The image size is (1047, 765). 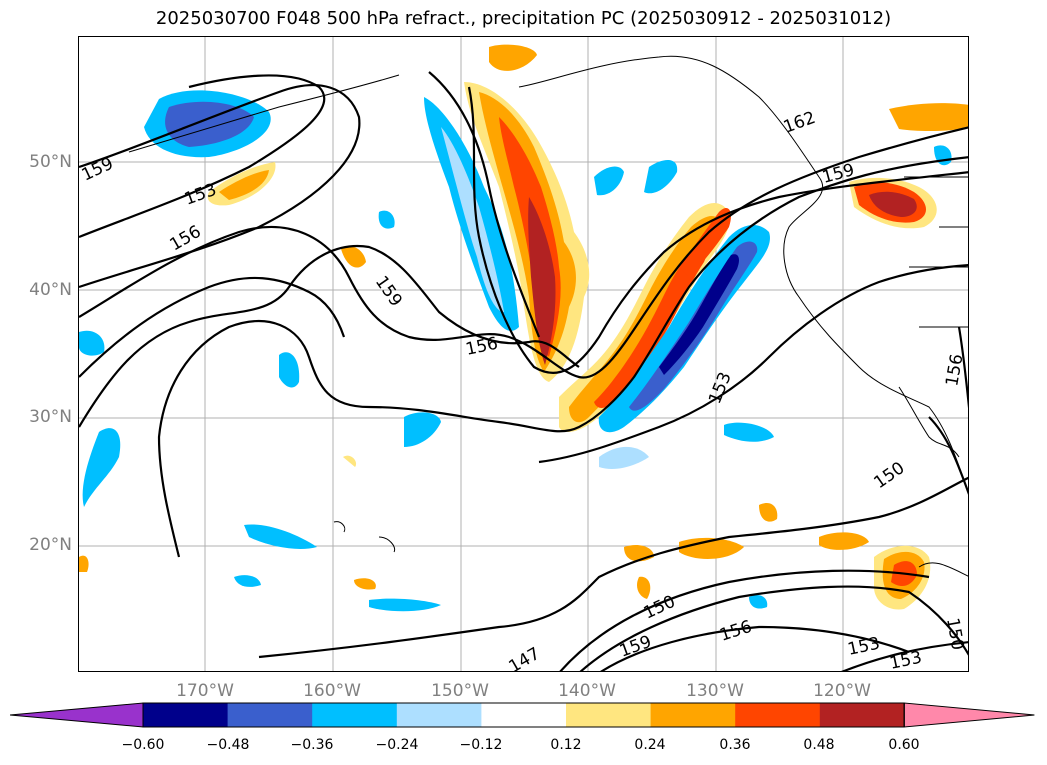 What do you see at coordinates (566, 745) in the screenshot?
I see `colorbar-tick: 0.12` at bounding box center [566, 745].